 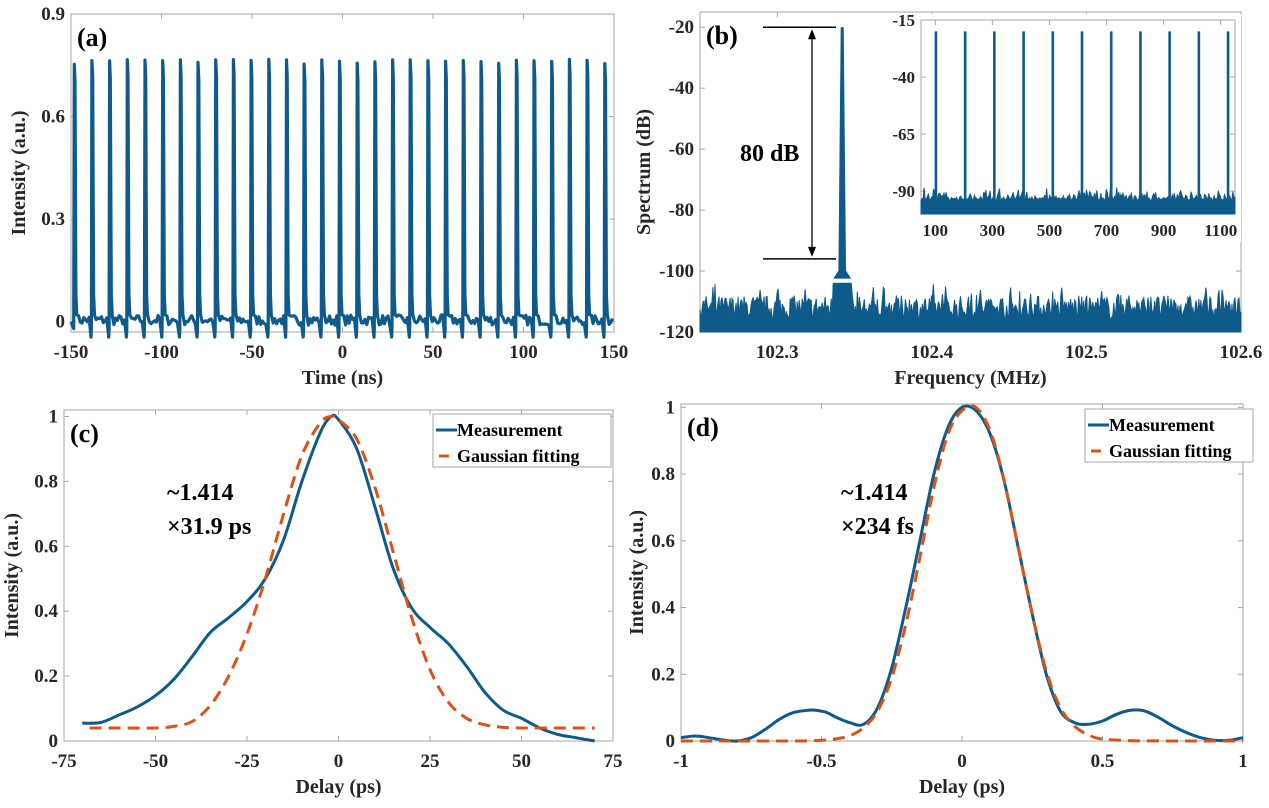 What do you see at coordinates (1061, 126) in the screenshot?
I see `chart-inset: 100 300 500 700 900 1100 -90 -65 -40 -15` at bounding box center [1061, 126].